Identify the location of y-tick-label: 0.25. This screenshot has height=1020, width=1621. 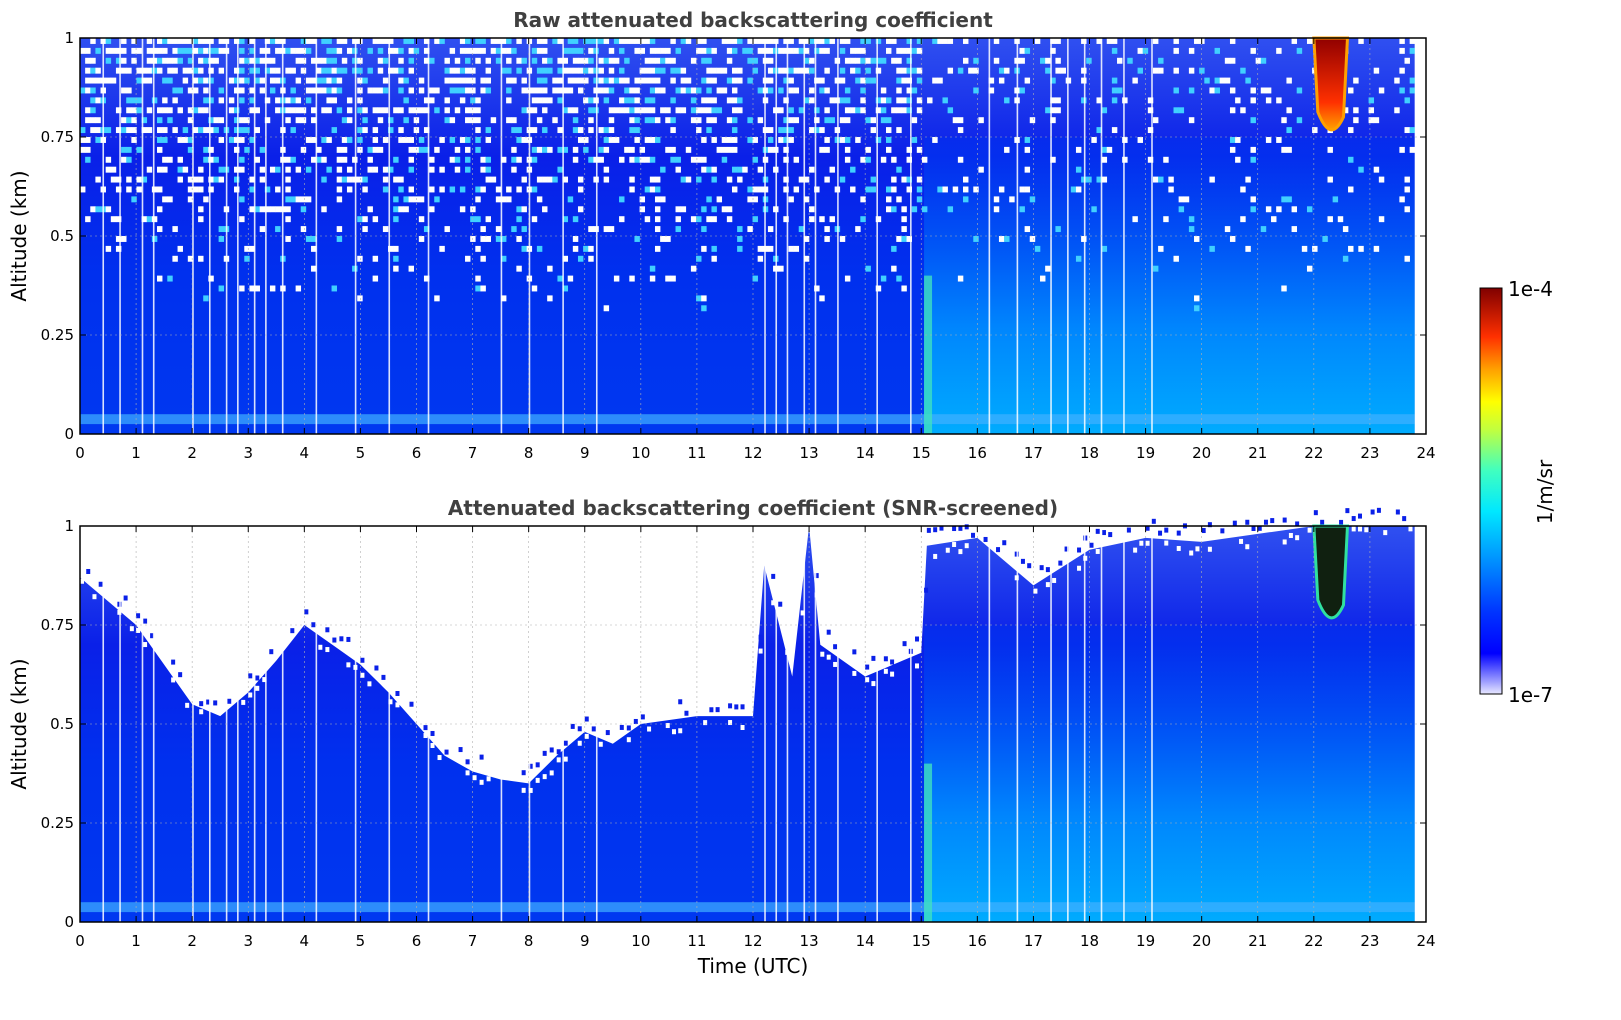
(57, 335).